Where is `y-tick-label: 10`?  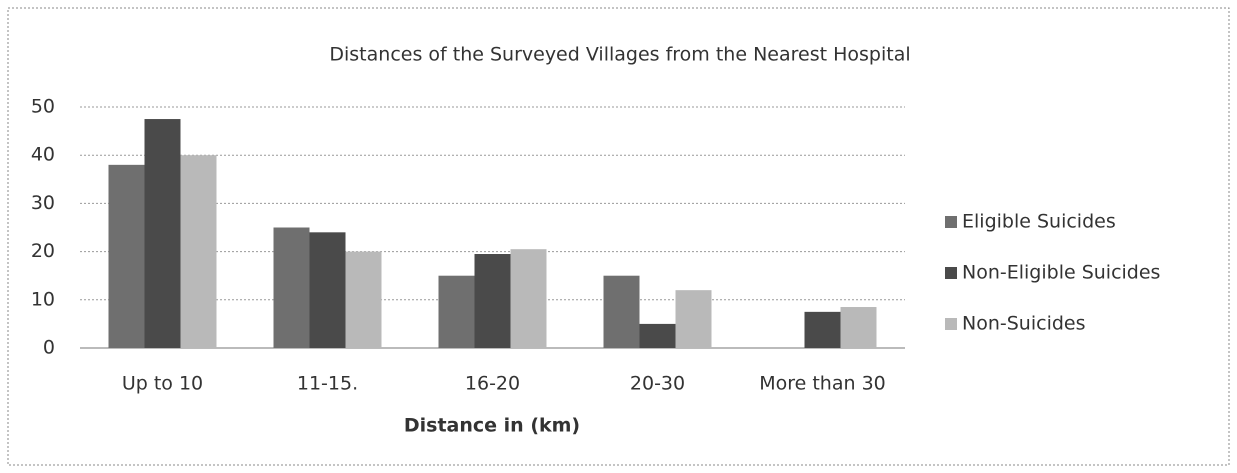 y-tick-label: 10 is located at coordinates (43, 299).